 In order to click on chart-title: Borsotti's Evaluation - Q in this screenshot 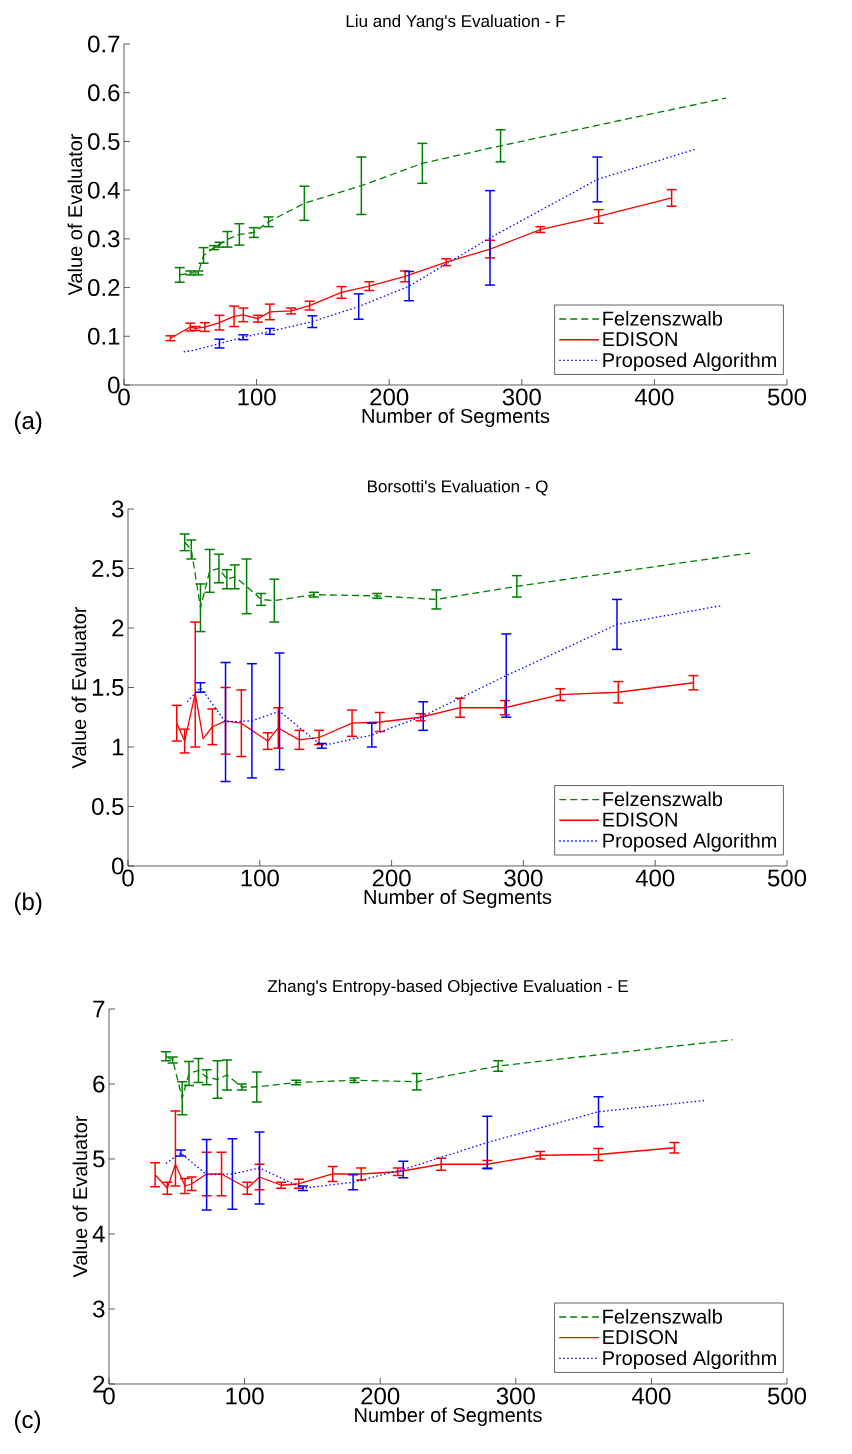, I will do `click(457, 487)`.